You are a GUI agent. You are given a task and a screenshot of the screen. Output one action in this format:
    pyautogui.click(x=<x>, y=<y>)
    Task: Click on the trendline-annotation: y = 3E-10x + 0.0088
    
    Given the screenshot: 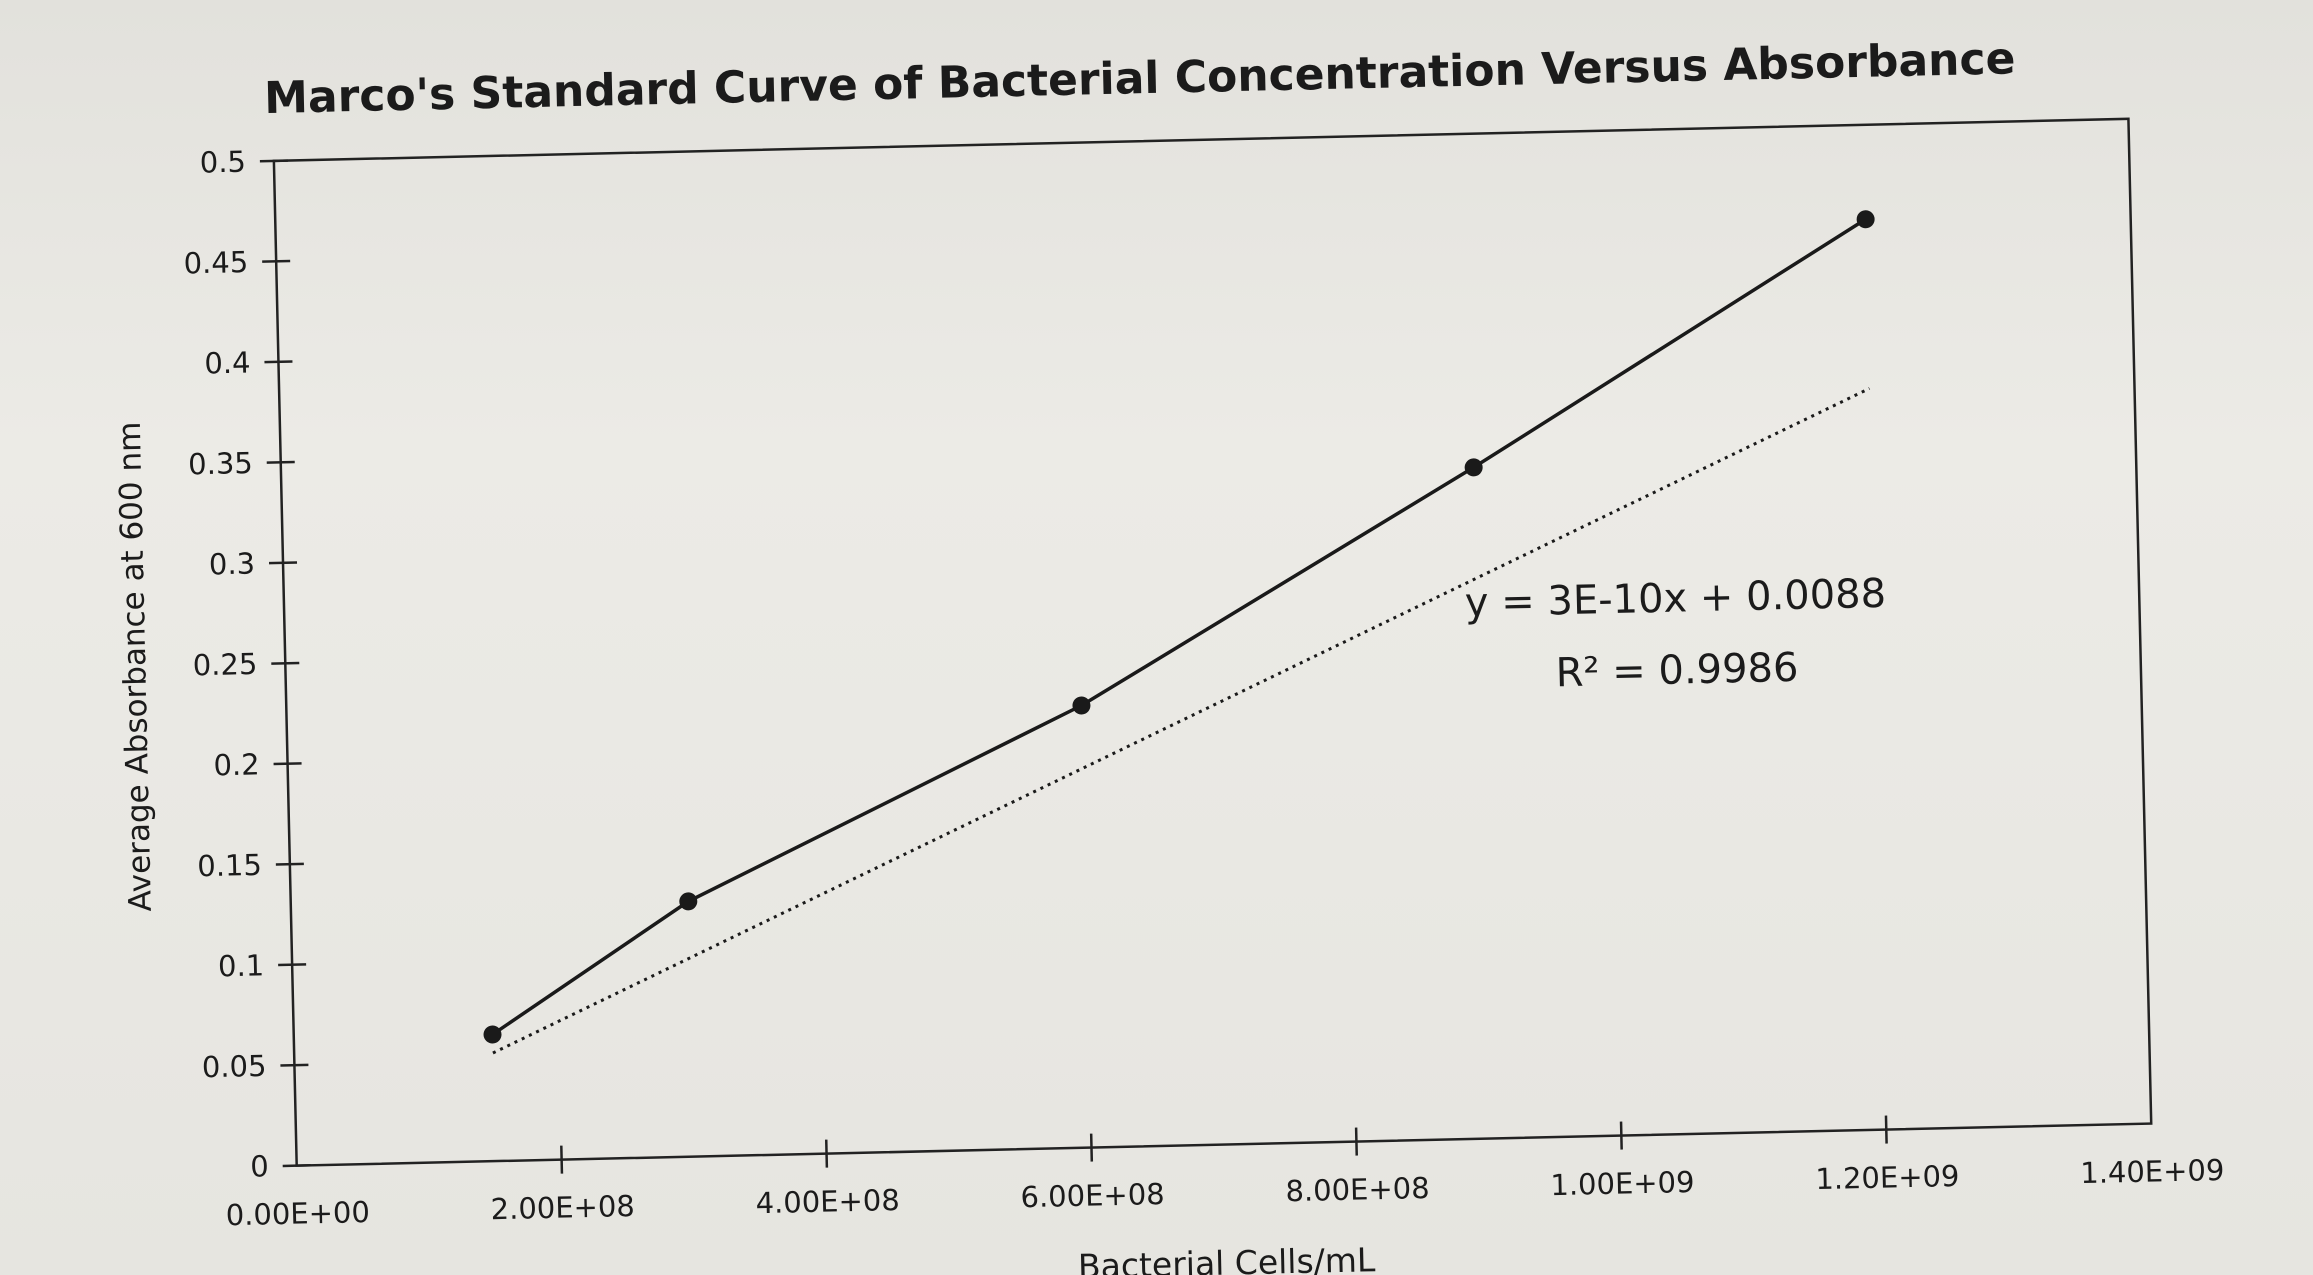 What is the action you would take?
    pyautogui.click(x=1675, y=599)
    